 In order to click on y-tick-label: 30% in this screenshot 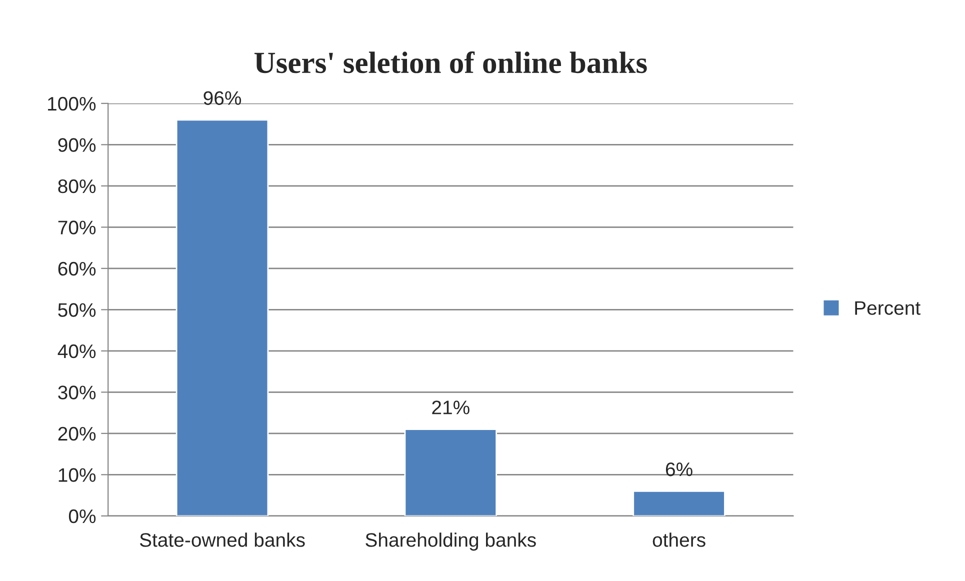, I will do `click(77, 393)`.